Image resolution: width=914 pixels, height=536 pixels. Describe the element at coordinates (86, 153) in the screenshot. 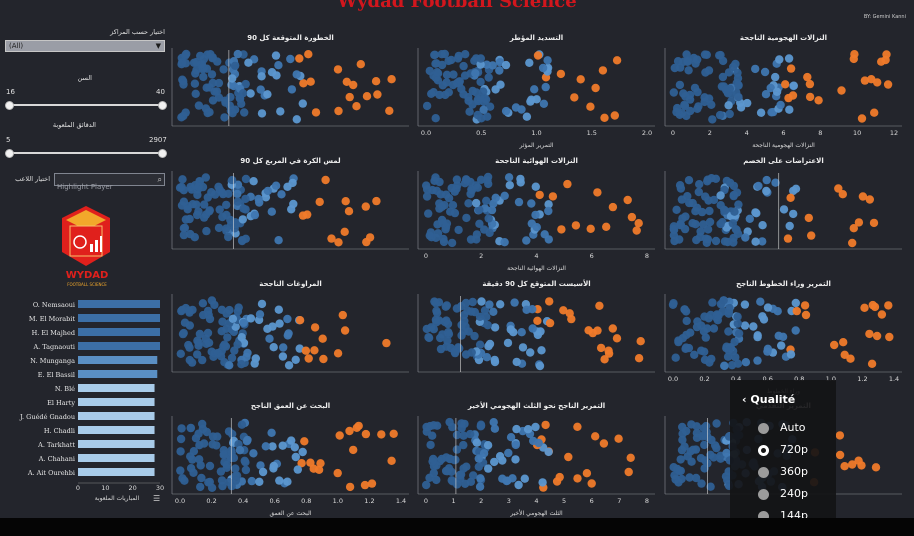

I see `minutes-slider` at that location.